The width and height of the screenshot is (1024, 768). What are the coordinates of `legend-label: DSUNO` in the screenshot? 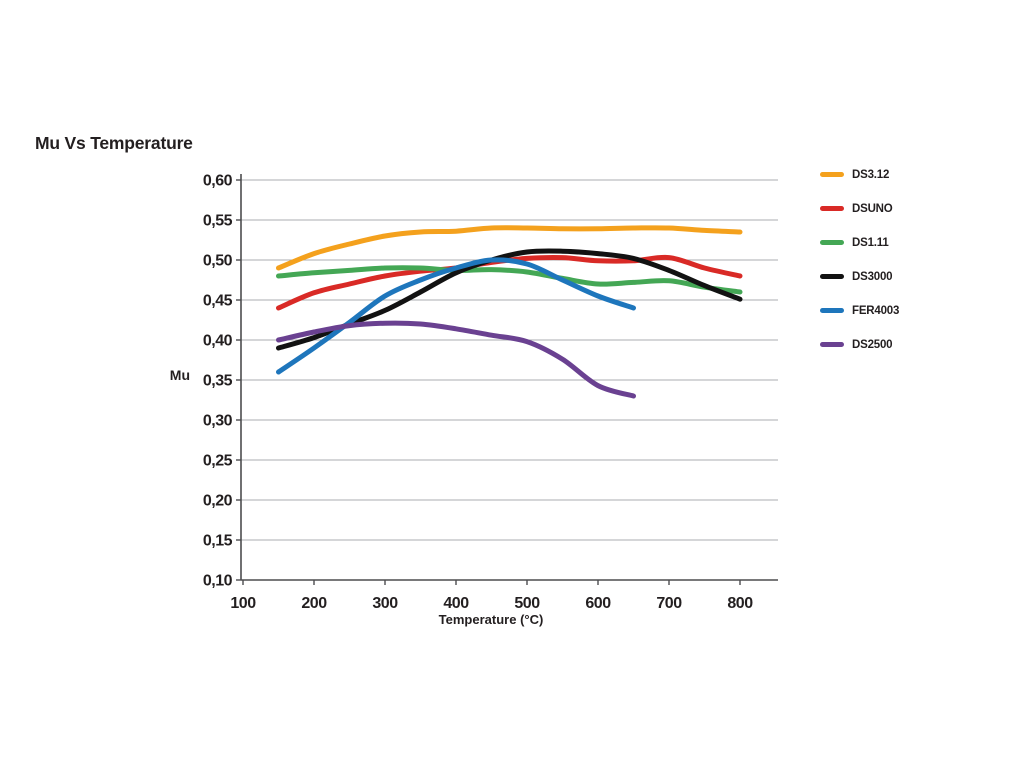 It's located at (872, 208).